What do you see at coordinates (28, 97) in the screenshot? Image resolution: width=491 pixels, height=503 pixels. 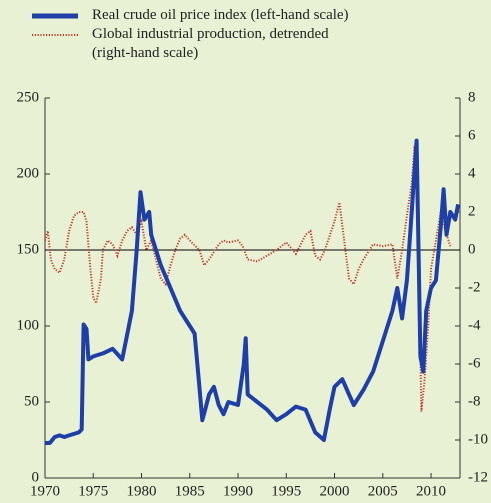 I see `y-tick-label: 250` at bounding box center [28, 97].